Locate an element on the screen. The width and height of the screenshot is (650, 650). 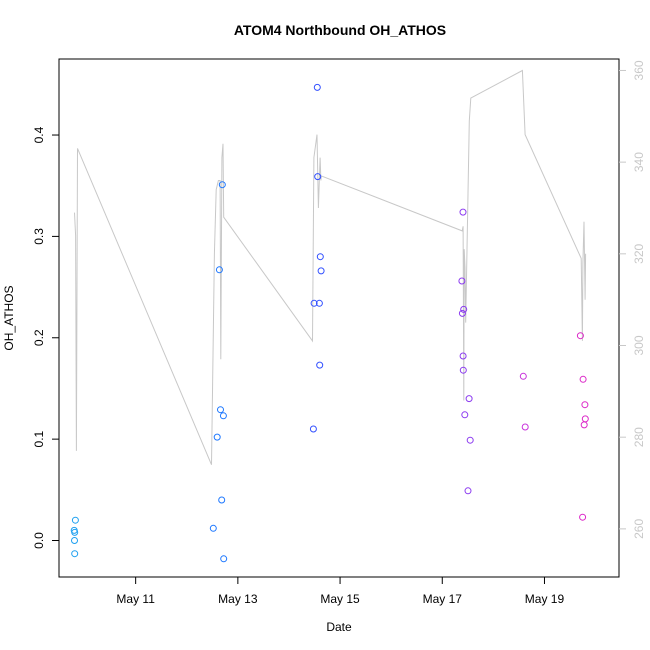
y2-tick-label: 300 is located at coordinates (639, 345).